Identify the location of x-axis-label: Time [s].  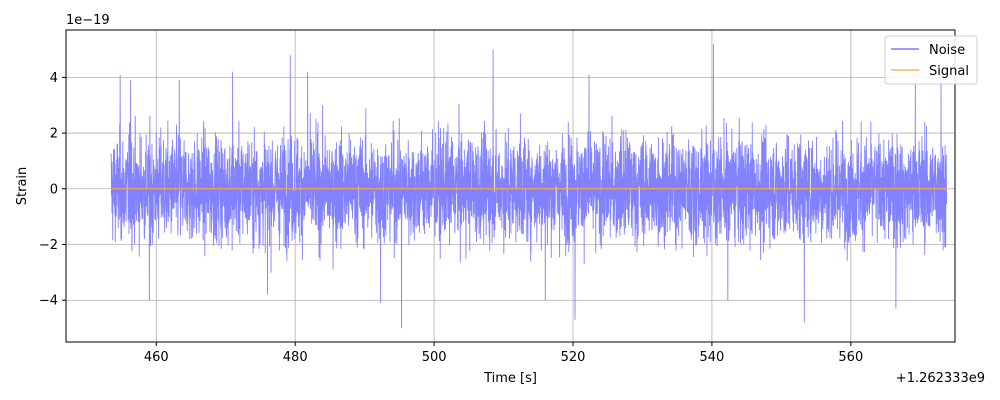
(510, 378).